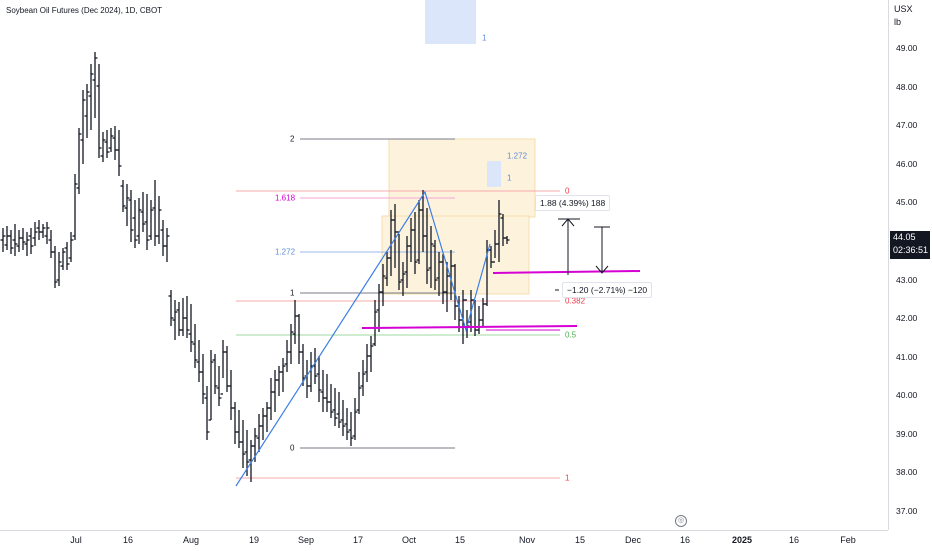 The width and height of the screenshot is (932, 551). I want to click on price-tick-label: 40.00, so click(907, 395).